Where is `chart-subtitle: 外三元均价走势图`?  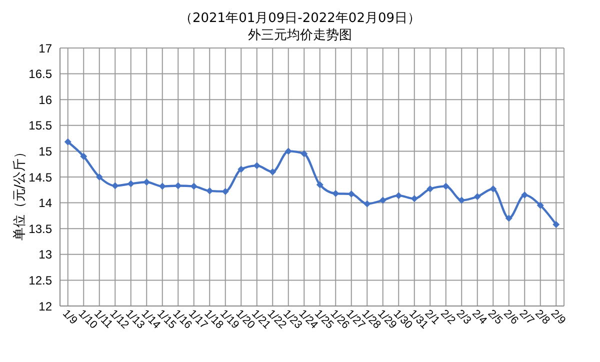
chart-subtitle: 外三元均价走势图 is located at coordinates (300, 35).